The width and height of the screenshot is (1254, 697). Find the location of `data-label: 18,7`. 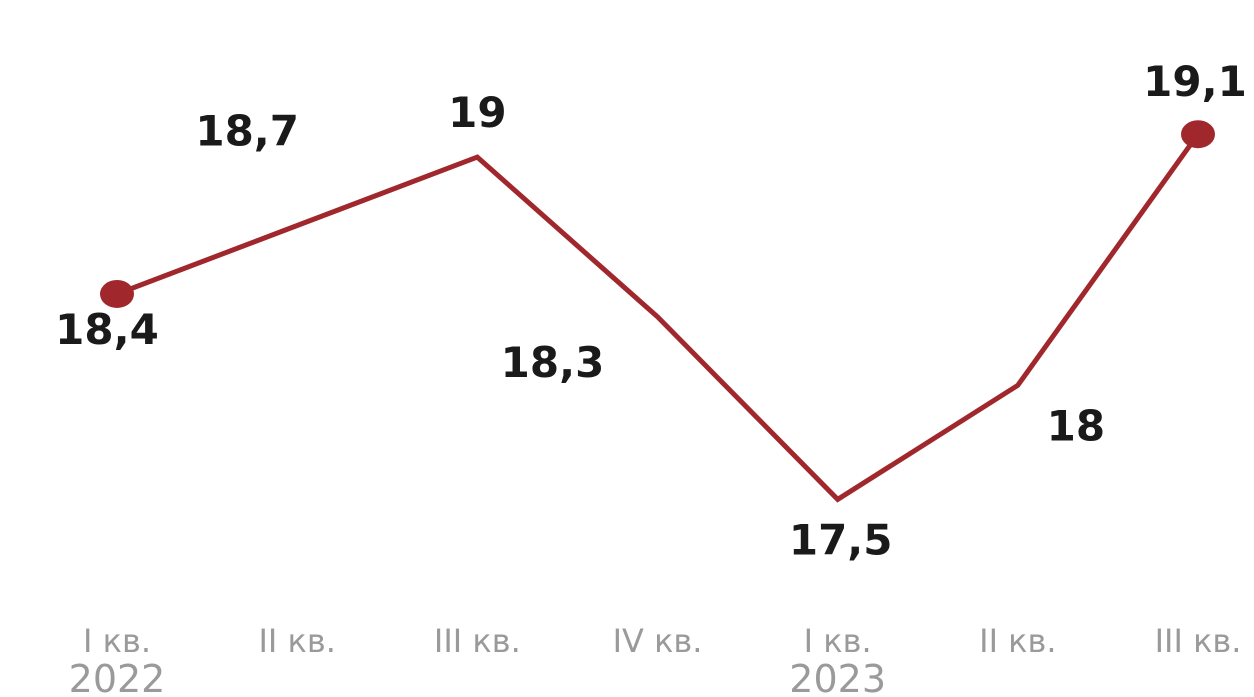

data-label: 18,7 is located at coordinates (247, 131).